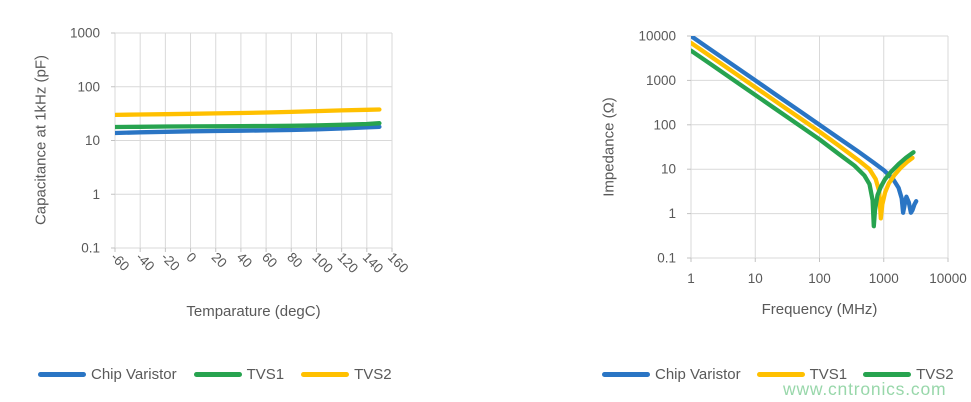  Describe the element at coordinates (294, 260) in the screenshot. I see `x-tick-label: 80` at that location.